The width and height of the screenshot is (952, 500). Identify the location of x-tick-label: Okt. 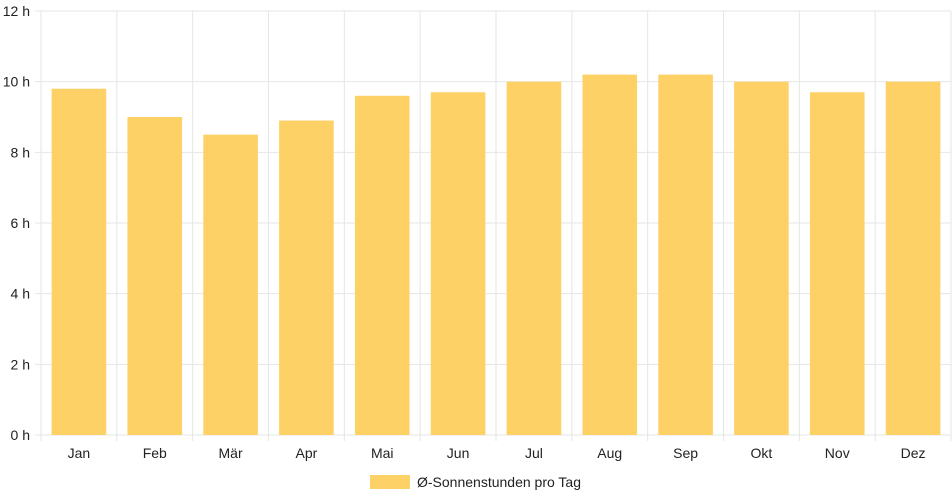
(762, 453).